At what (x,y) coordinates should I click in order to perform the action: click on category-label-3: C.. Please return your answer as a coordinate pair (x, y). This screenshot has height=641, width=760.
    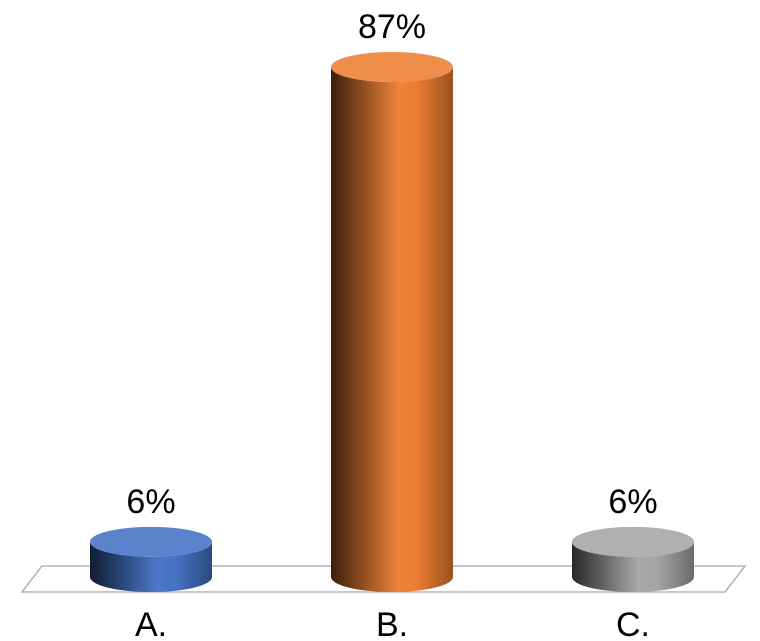
    Looking at the image, I should click on (633, 623).